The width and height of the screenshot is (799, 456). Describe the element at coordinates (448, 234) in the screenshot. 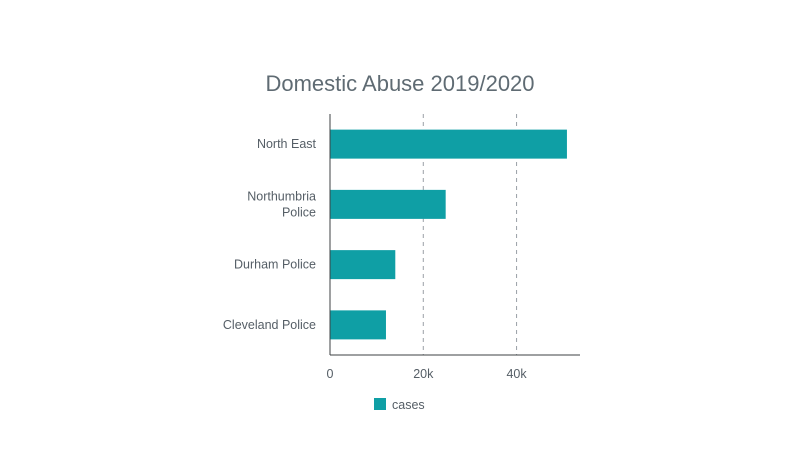

I see `bars` at that location.